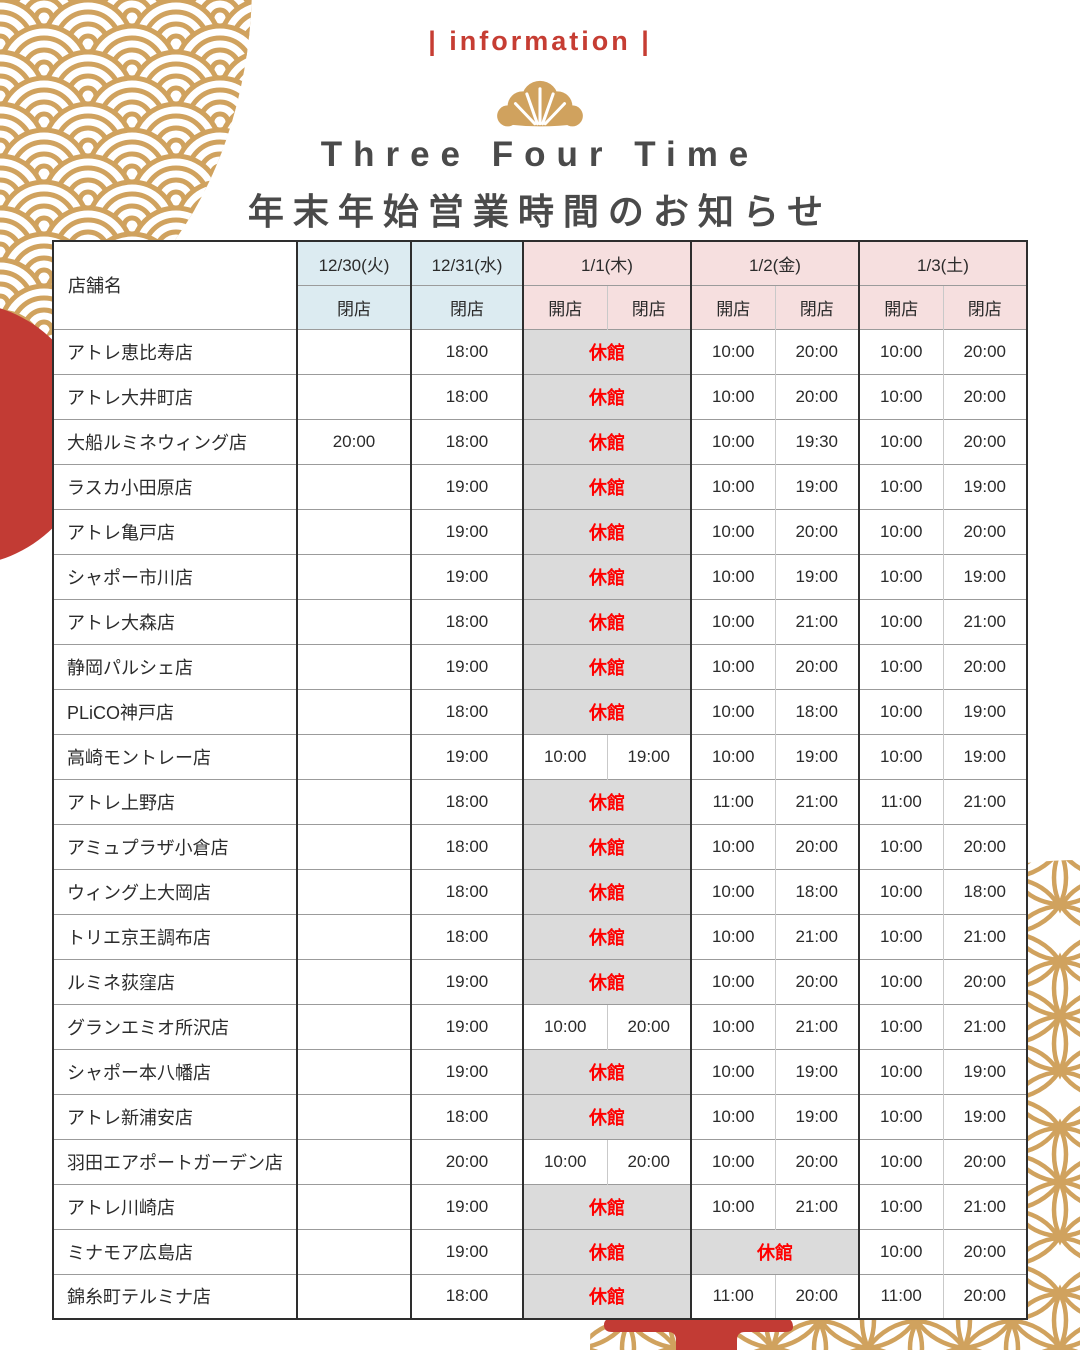 The width and height of the screenshot is (1080, 1350). Describe the element at coordinates (540, 101) in the screenshot. I see `pine-crest-icon` at that location.